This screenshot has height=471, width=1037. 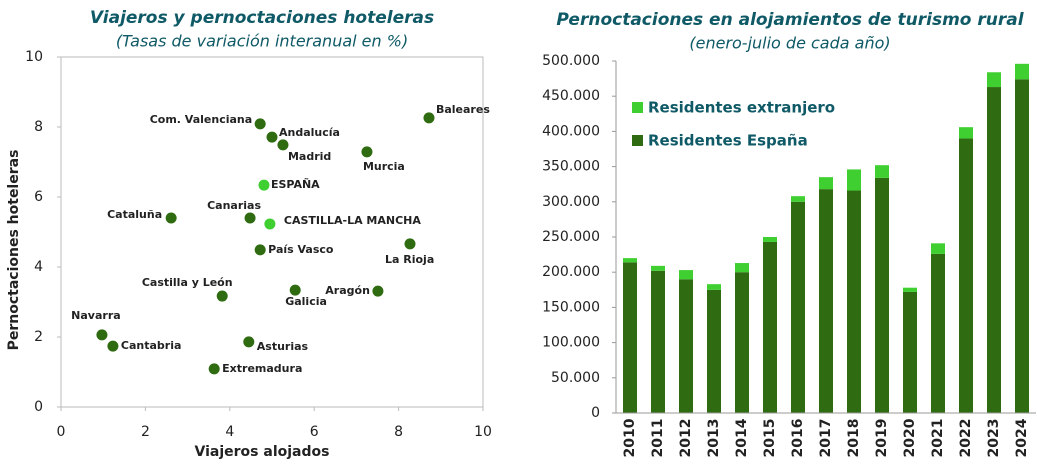 I want to click on legend-label: Residentes España, so click(x=728, y=141).